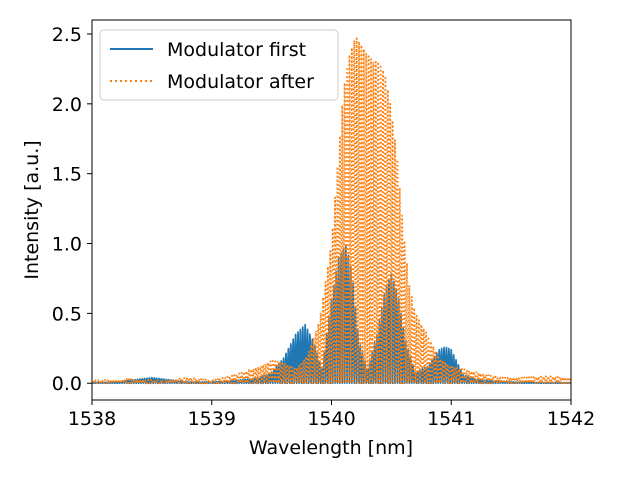  I want to click on y-tick-label: 0.0, so click(67, 384).